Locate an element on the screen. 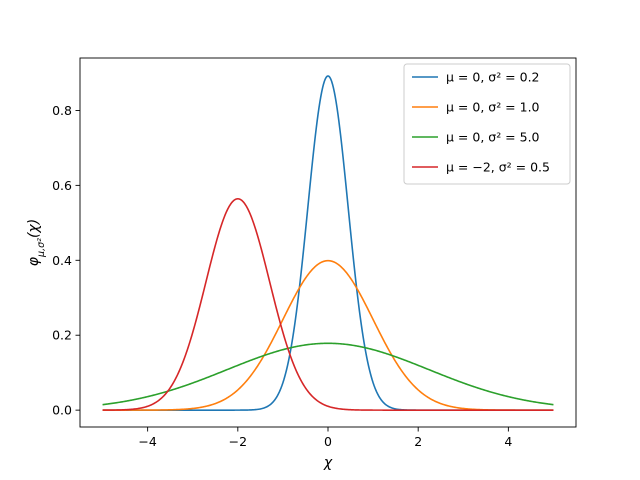 This screenshot has width=640, height=480. y-tick-label: 0.8 is located at coordinates (62, 110).